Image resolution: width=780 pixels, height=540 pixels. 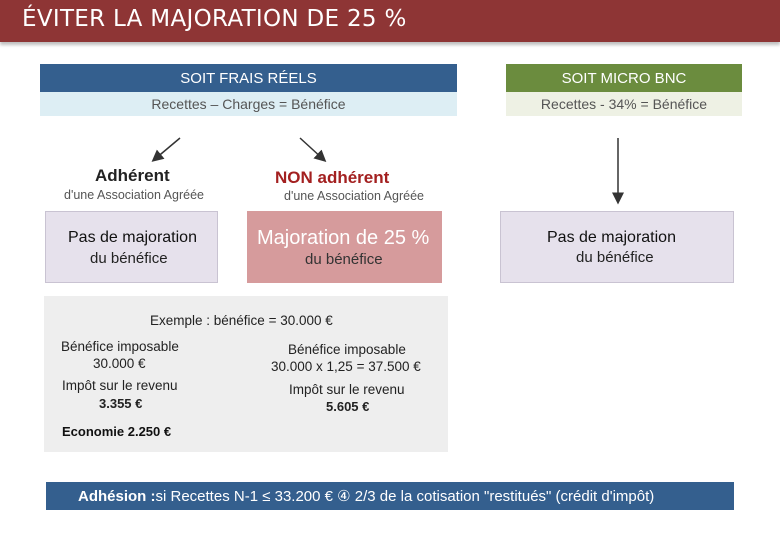 I want to click on micro-bnc-header: SOIT MICRO BNC, so click(x=624, y=78).